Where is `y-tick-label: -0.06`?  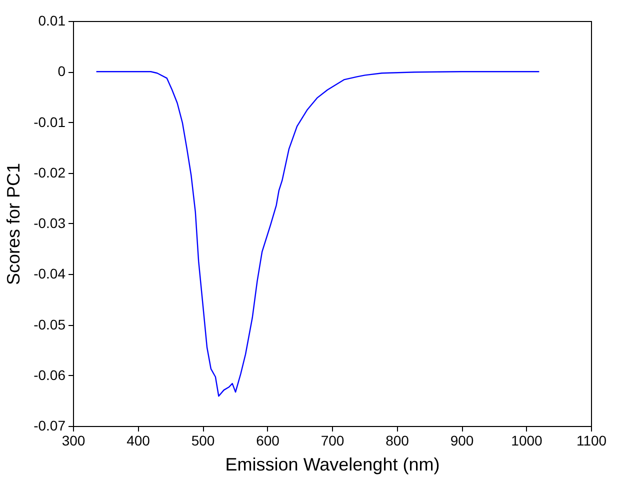
y-tick-label: -0.06 is located at coordinates (50, 374).